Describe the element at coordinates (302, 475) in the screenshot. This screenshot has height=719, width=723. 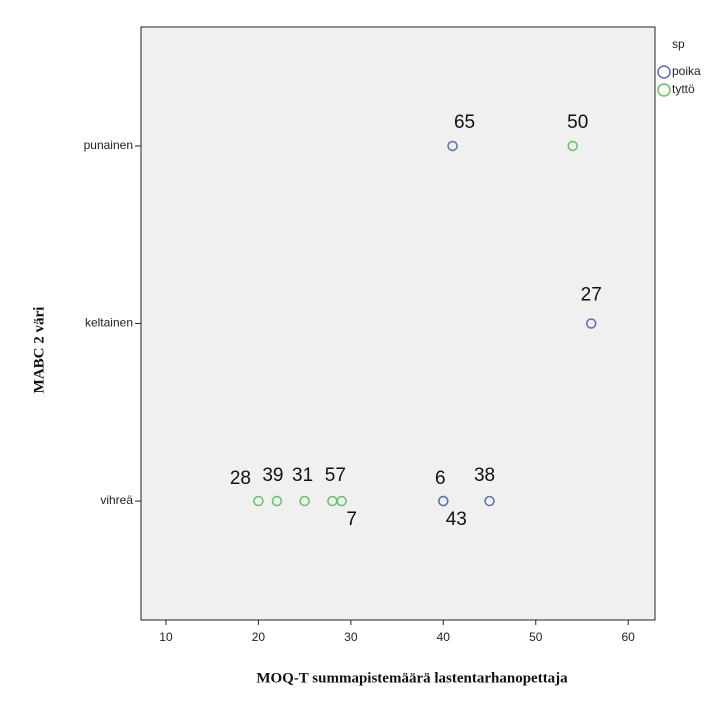
I see `point-label: 31` at that location.